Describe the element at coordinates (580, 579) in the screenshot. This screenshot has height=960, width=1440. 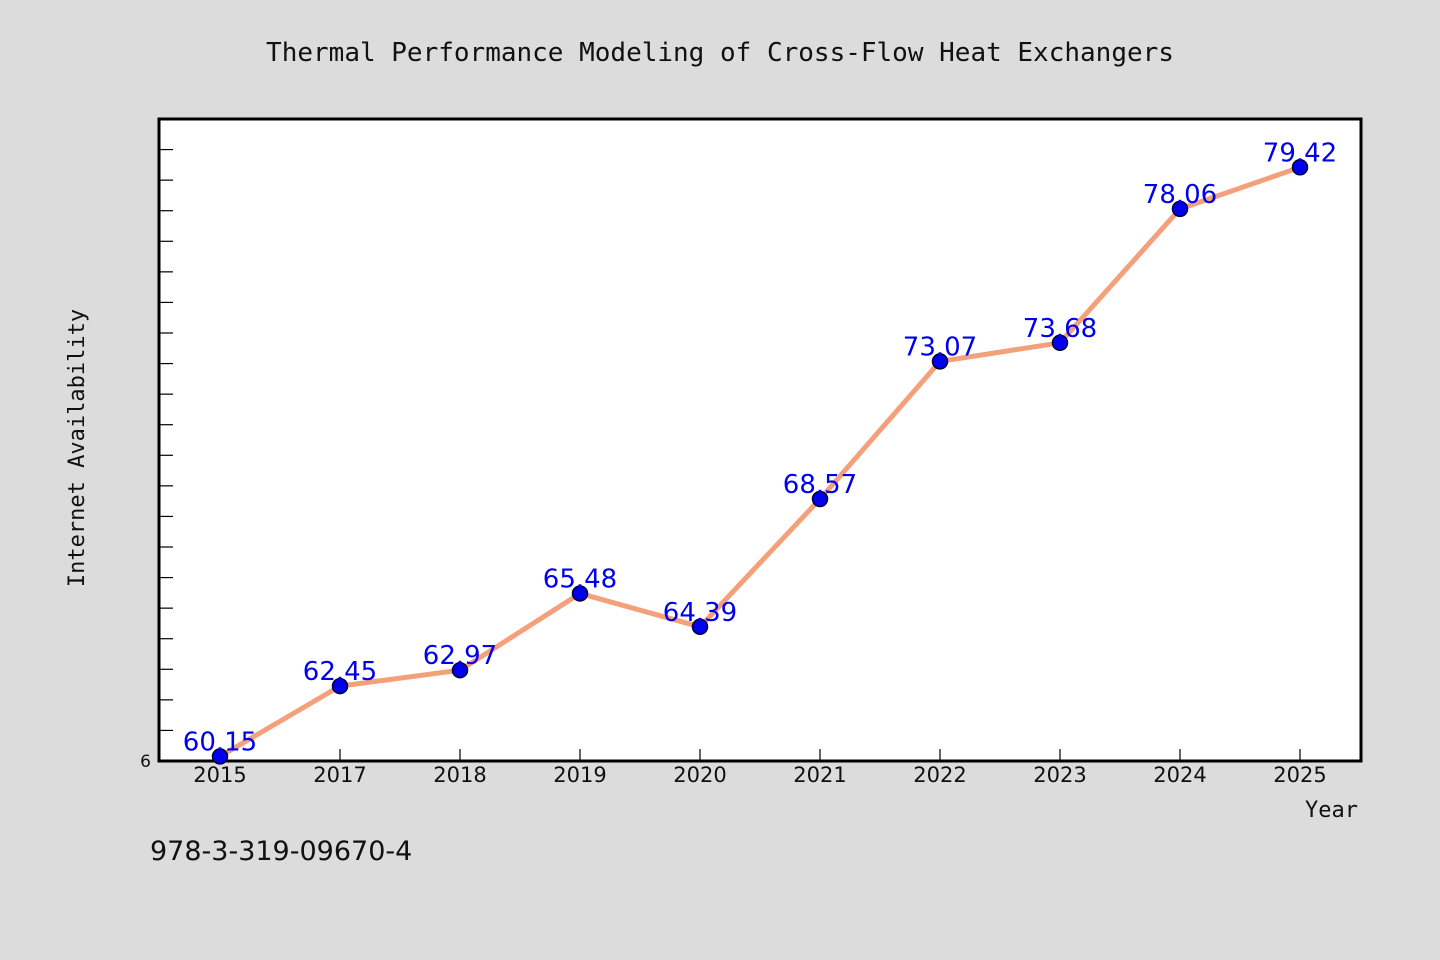
I see `data-label: 65.48` at that location.